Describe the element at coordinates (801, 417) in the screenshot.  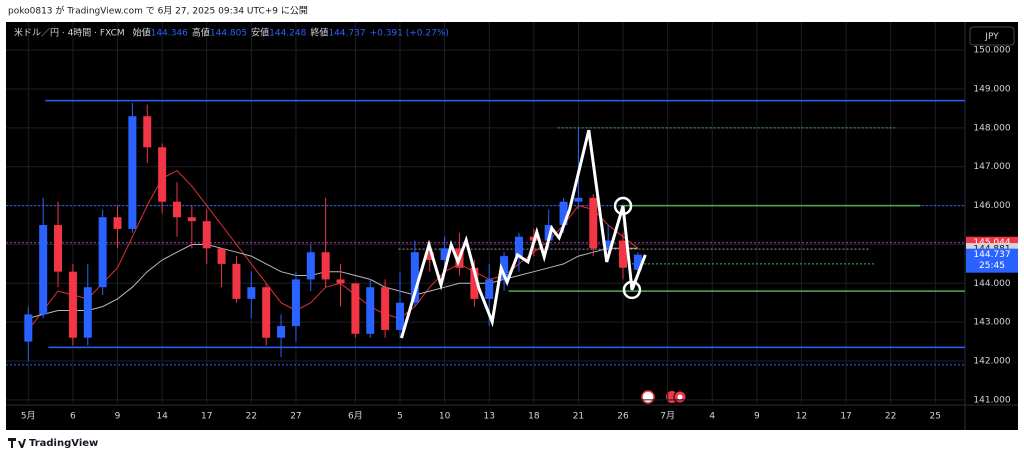
I see `x-tick-label: 12` at that location.